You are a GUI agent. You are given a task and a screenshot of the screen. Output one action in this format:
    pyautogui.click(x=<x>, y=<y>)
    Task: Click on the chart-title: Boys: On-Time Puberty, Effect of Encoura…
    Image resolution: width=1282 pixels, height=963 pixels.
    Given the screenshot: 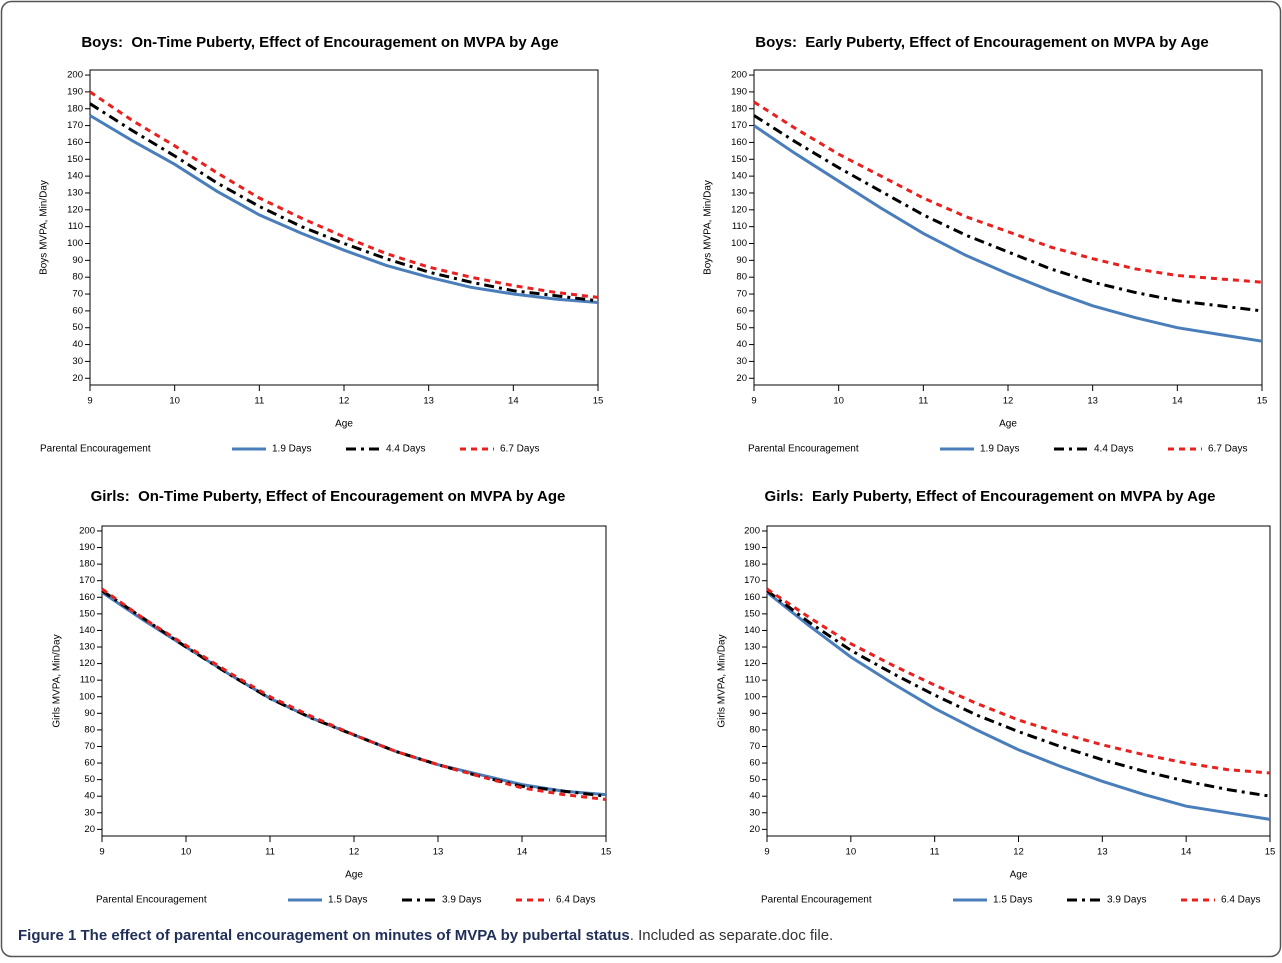 What is the action you would take?
    pyautogui.click(x=319, y=42)
    